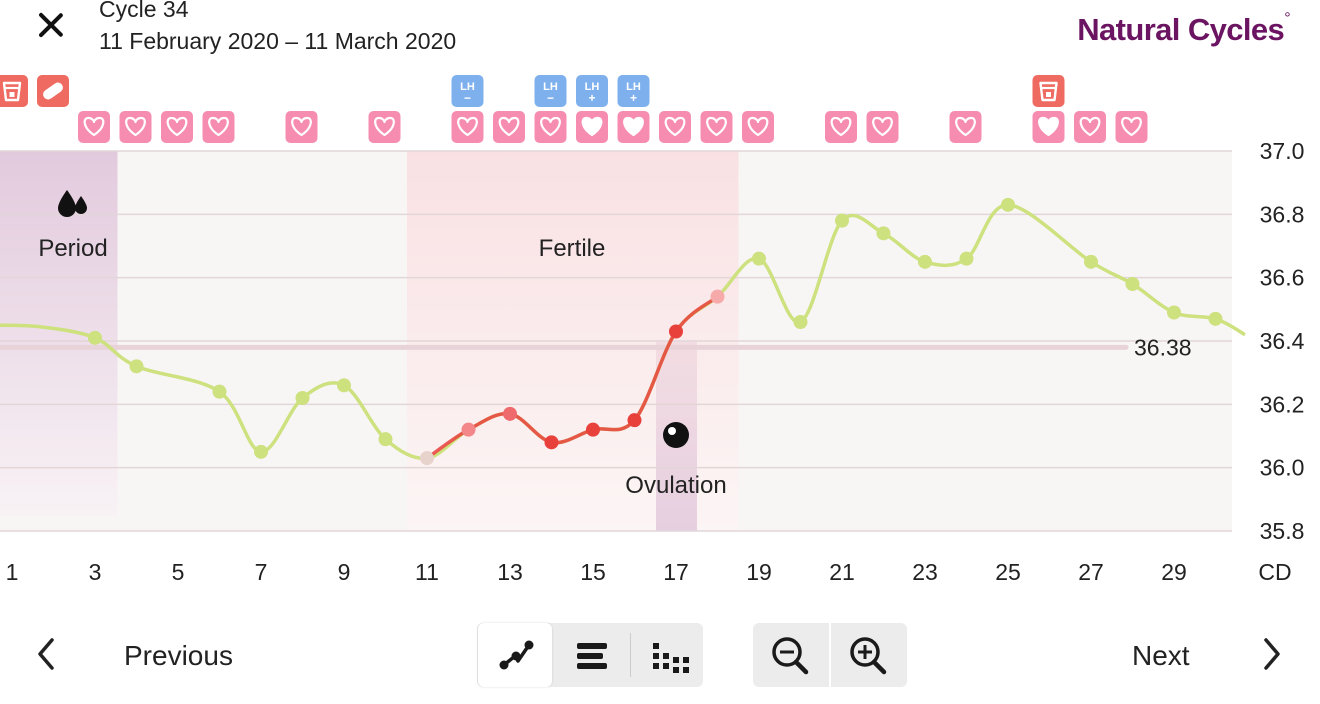  Describe the element at coordinates (178, 572) in the screenshot. I see `x-tick-label: 5` at that location.